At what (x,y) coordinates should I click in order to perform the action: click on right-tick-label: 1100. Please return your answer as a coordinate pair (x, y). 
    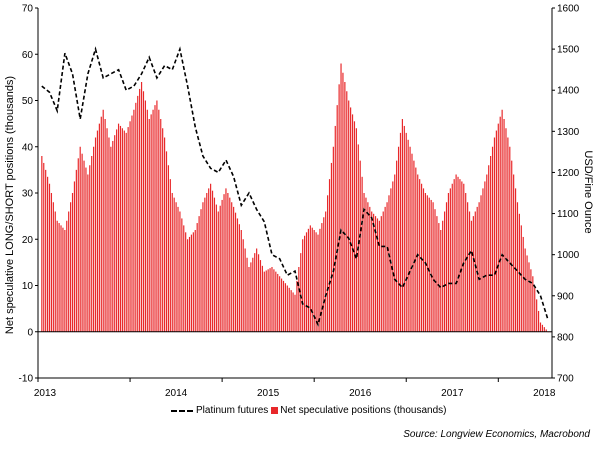
    Looking at the image, I should click on (568, 214).